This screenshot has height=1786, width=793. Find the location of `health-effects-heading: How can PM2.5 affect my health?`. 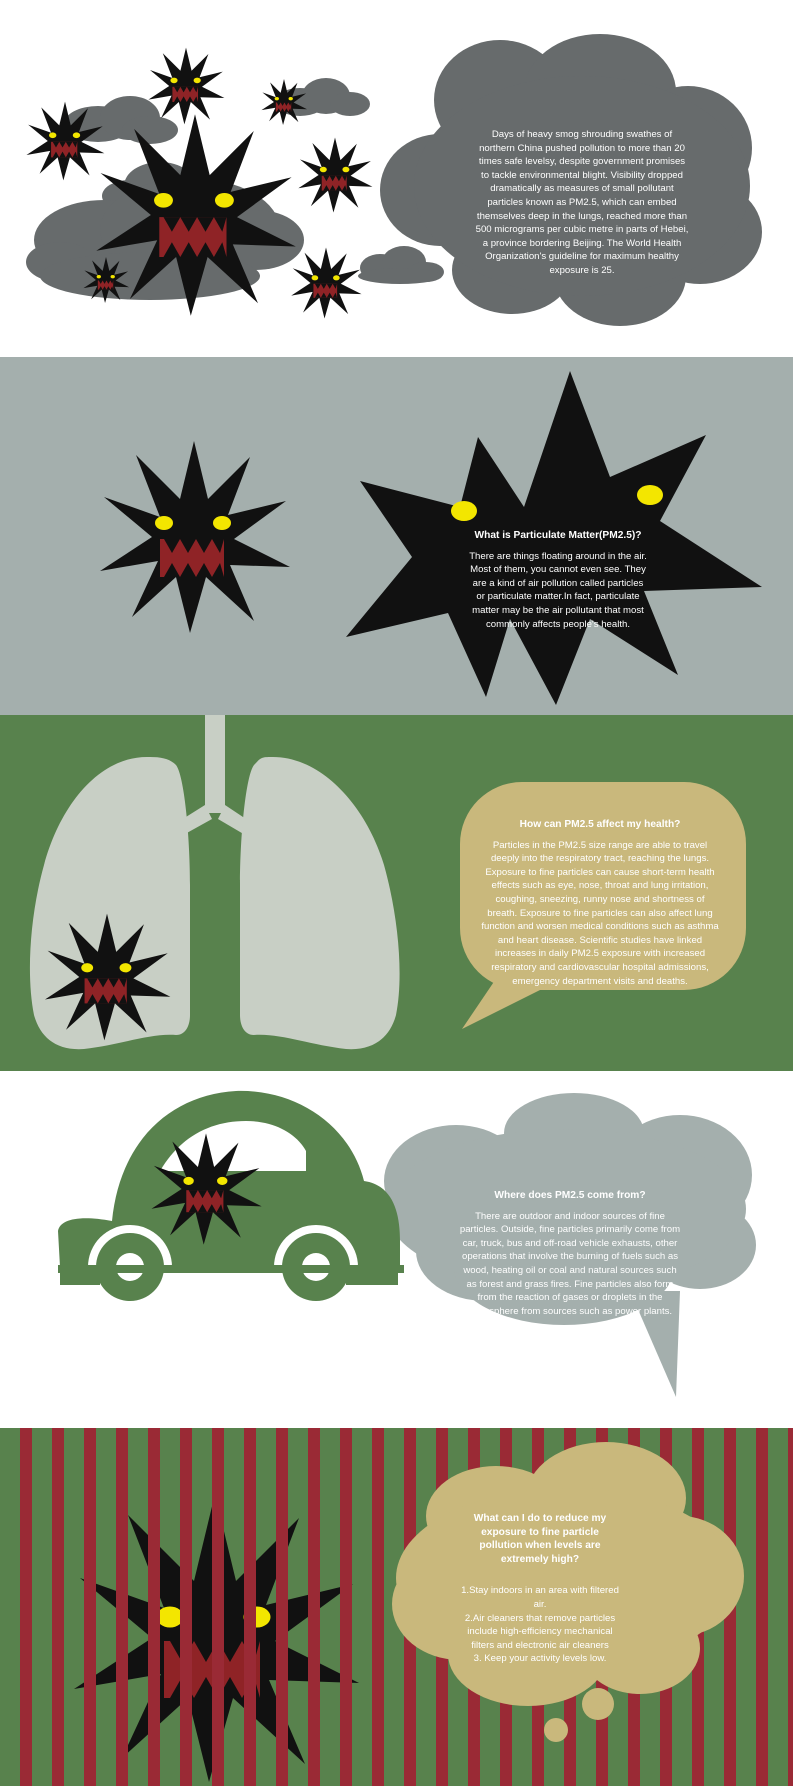

health-effects-heading: How can PM2.5 affect my health? is located at coordinates (600, 824).